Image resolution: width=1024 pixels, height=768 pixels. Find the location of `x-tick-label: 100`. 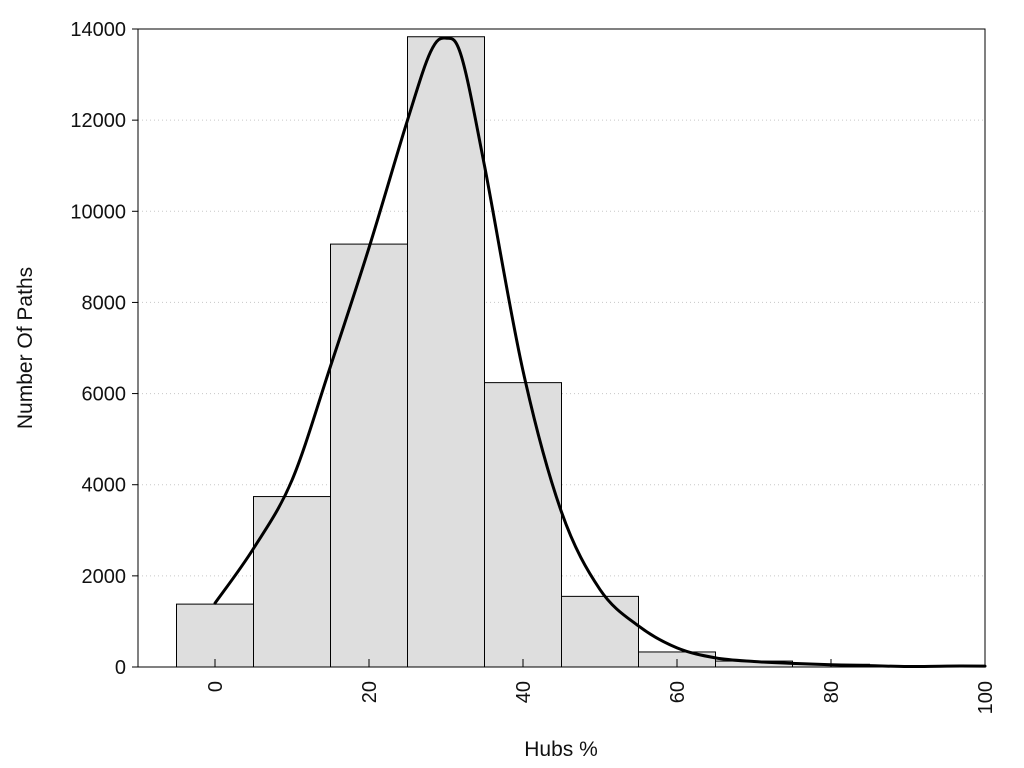

x-tick-label: 100 is located at coordinates (986, 697).